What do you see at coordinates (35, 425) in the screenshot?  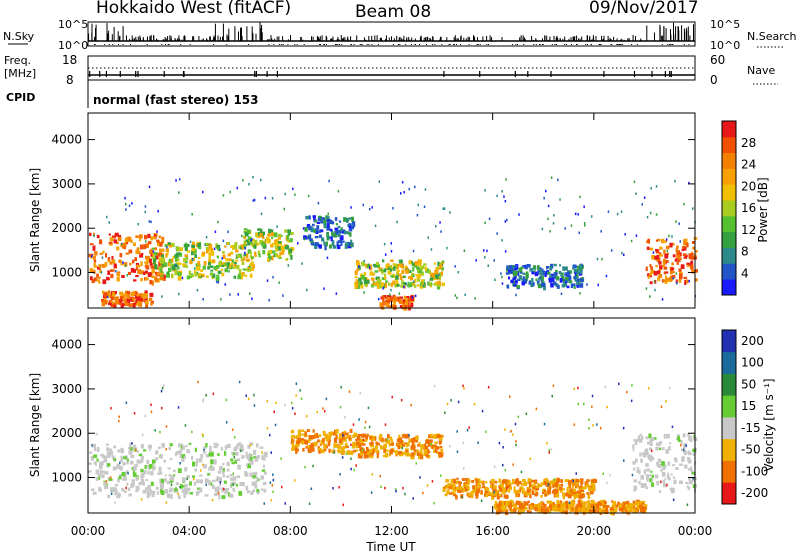 I see `velocity-y-label: Slant Range [km]` at bounding box center [35, 425].